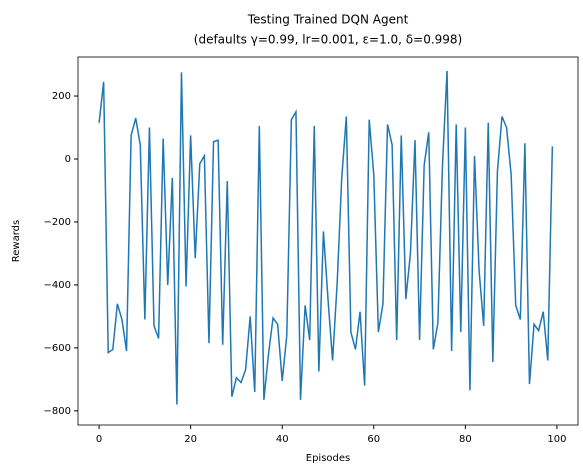  Describe the element at coordinates (57, 411) in the screenshot. I see `y-tick-label: −800` at that location.